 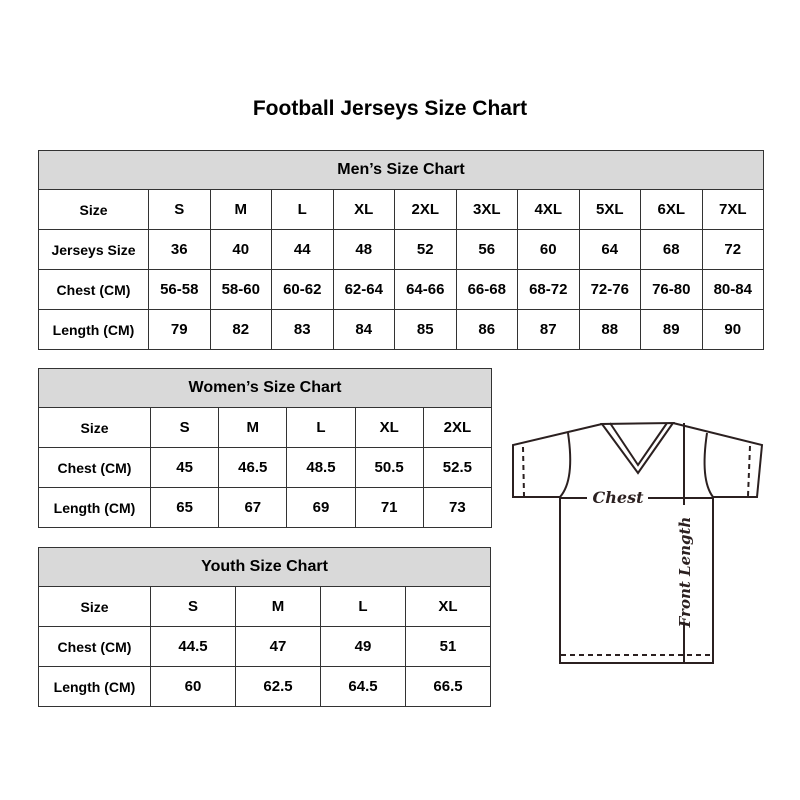 What do you see at coordinates (363, 249) in the screenshot?
I see `table-cell: 48` at bounding box center [363, 249].